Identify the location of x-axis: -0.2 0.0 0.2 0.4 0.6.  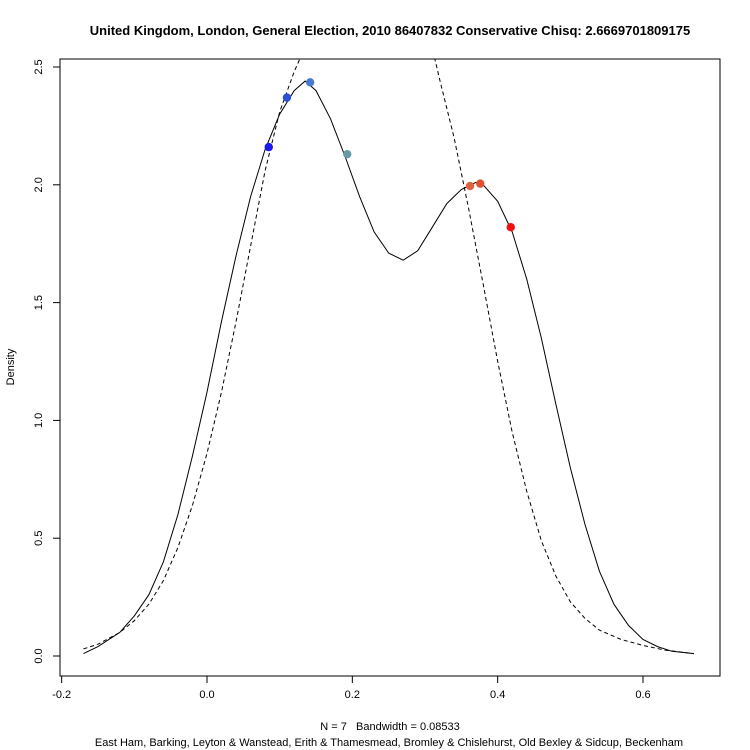
(351, 688).